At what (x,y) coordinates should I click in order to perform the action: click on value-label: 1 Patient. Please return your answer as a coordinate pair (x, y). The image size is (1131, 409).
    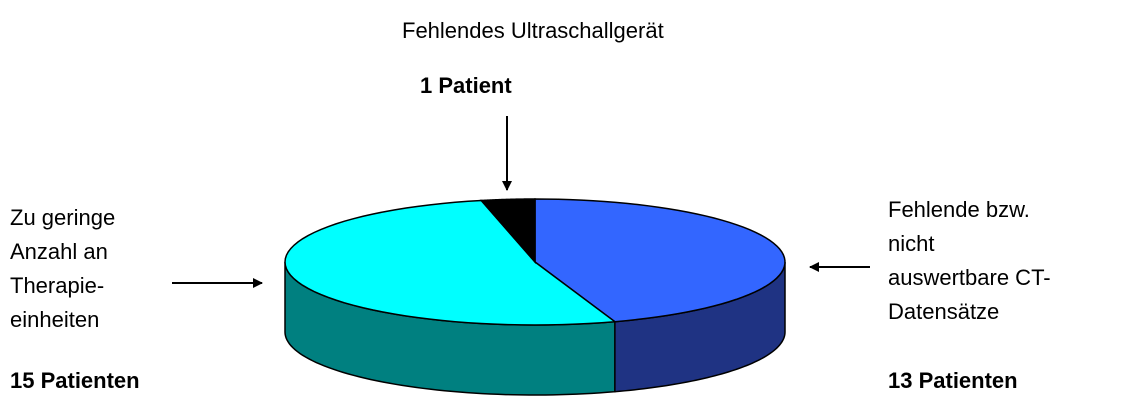
    Looking at the image, I should click on (466, 85).